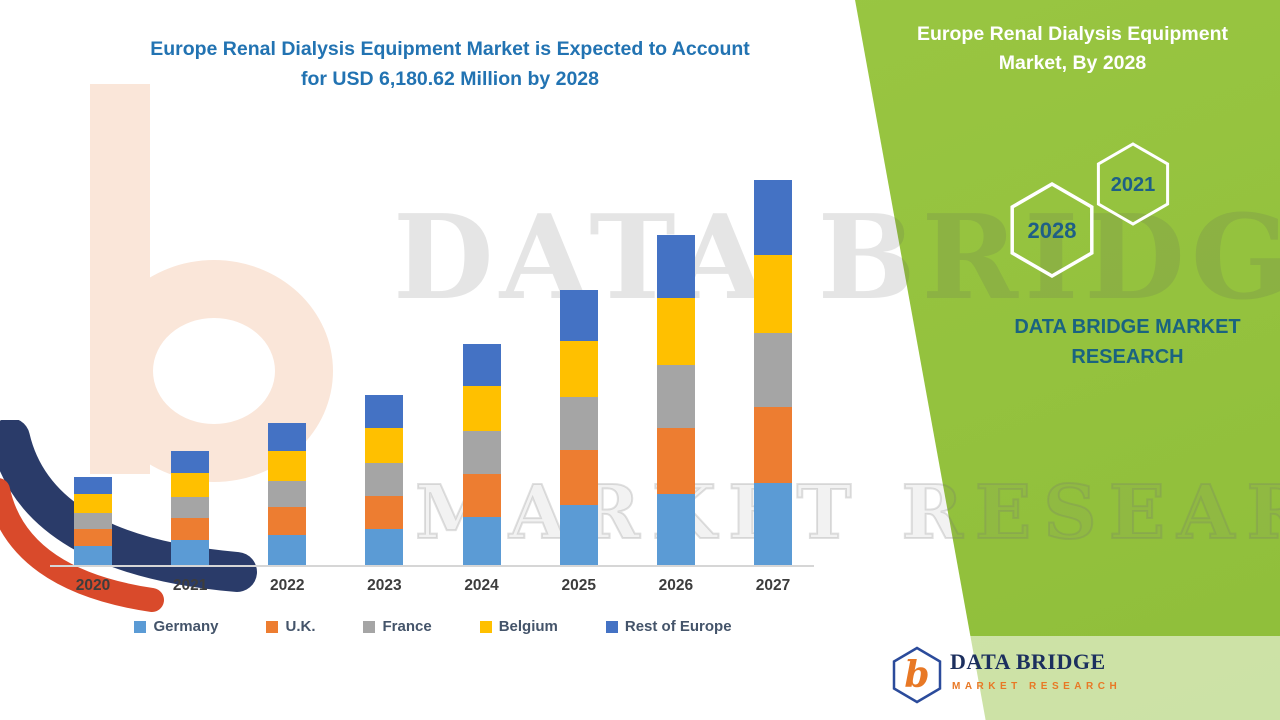  What do you see at coordinates (93, 585) in the screenshot?
I see `x-axis-label-2020: 2020` at bounding box center [93, 585].